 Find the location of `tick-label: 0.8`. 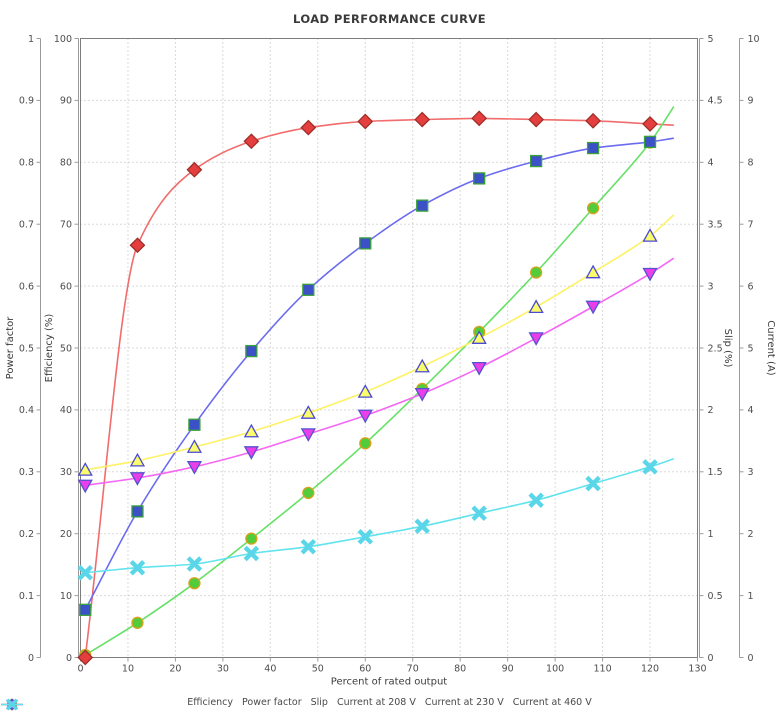

tick-label: 0.8 is located at coordinates (26, 163).